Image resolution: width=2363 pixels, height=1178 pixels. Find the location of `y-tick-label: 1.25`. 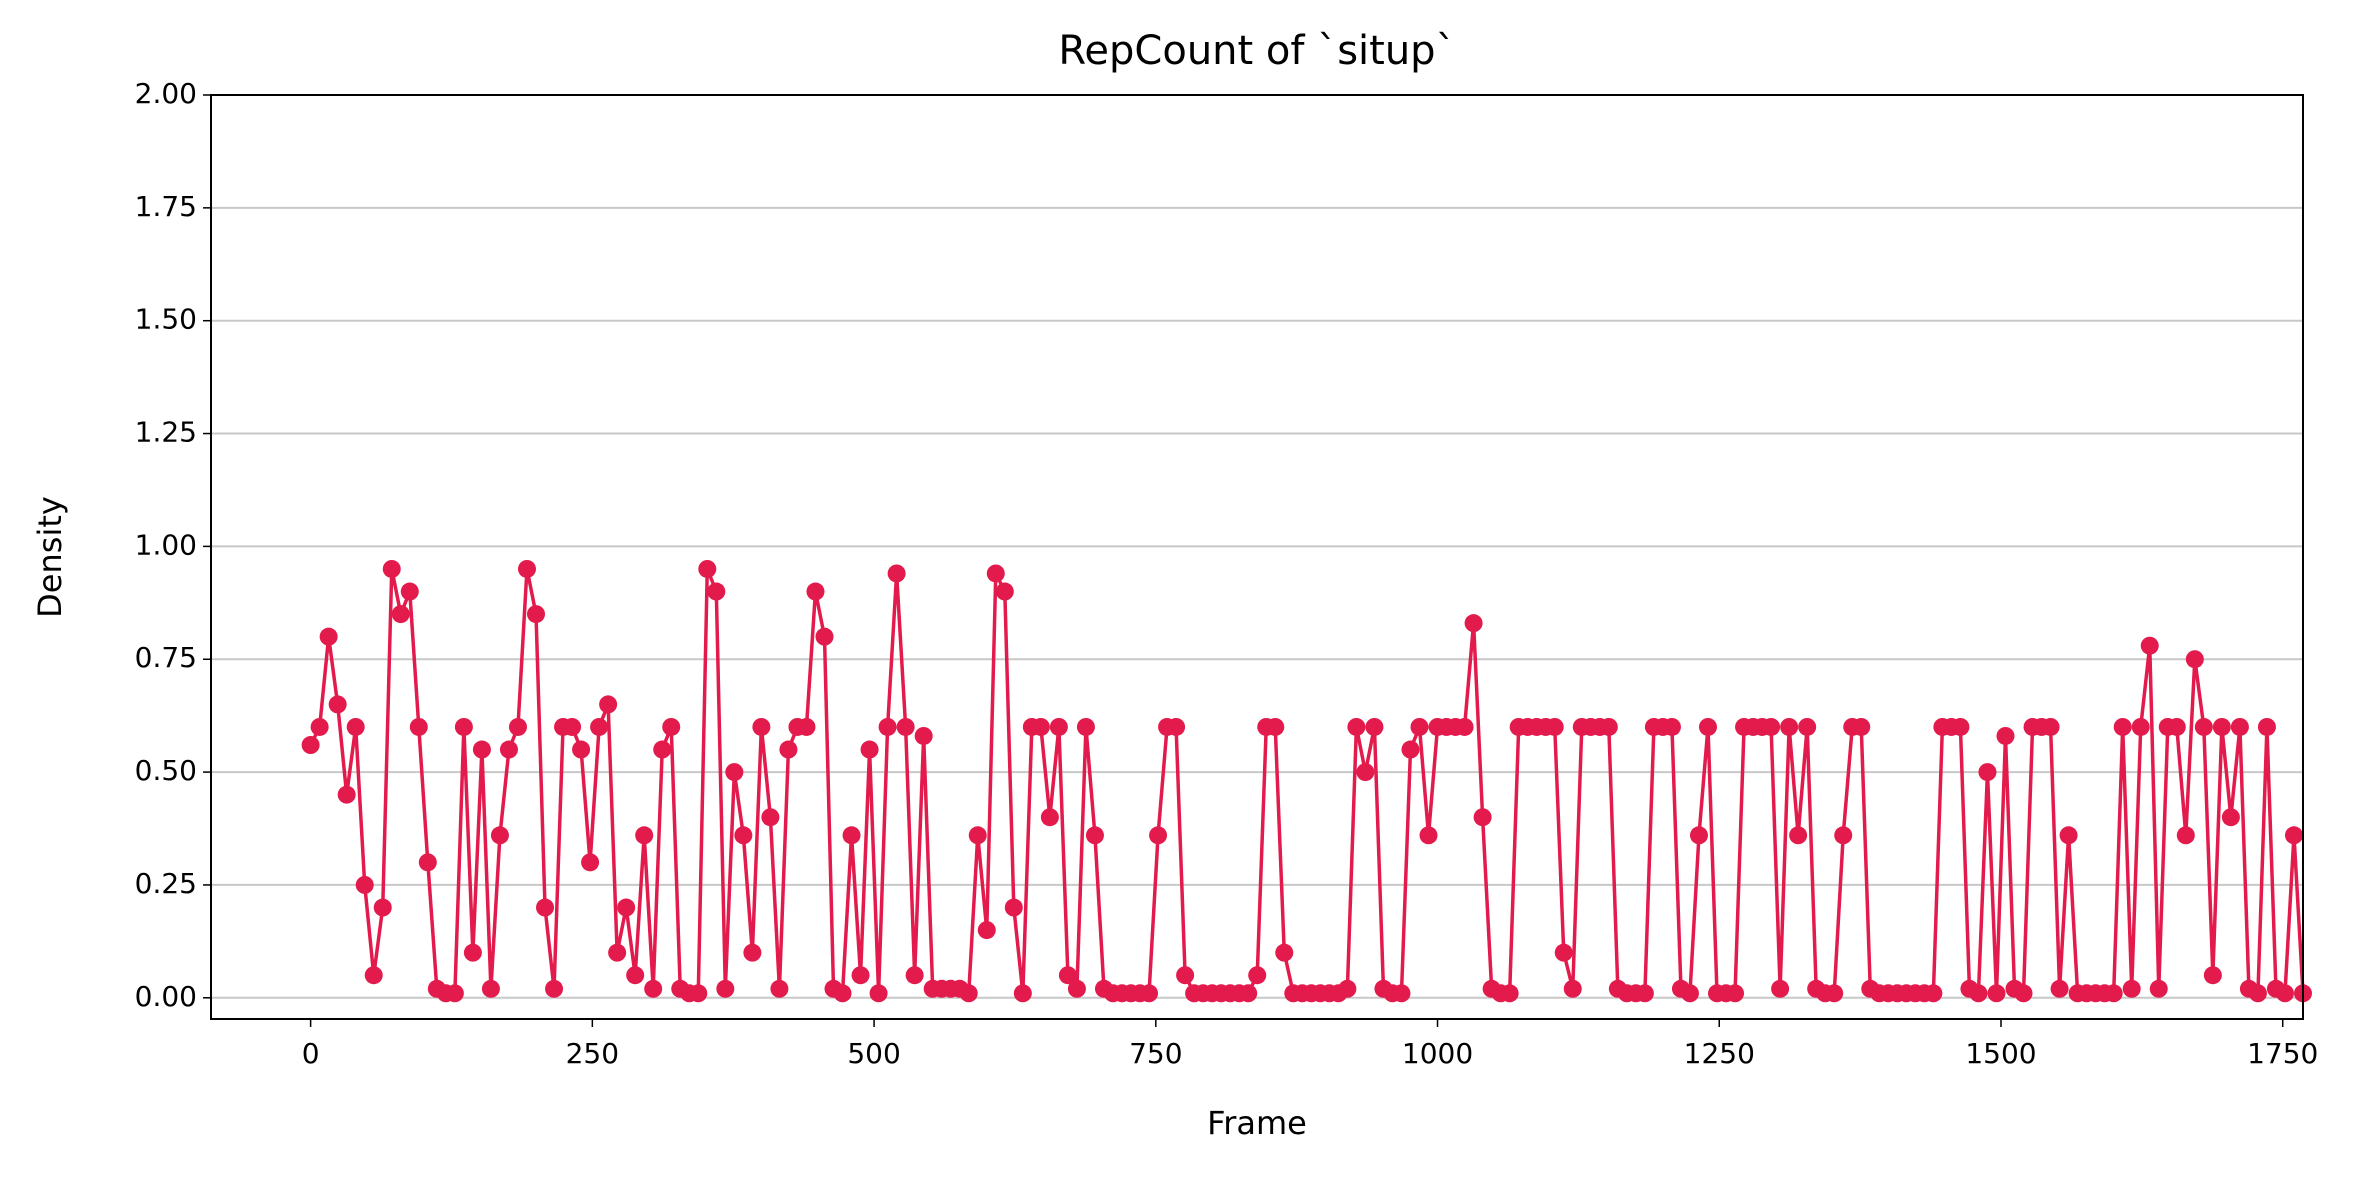

y-tick-label: 1.25 is located at coordinates (166, 432).